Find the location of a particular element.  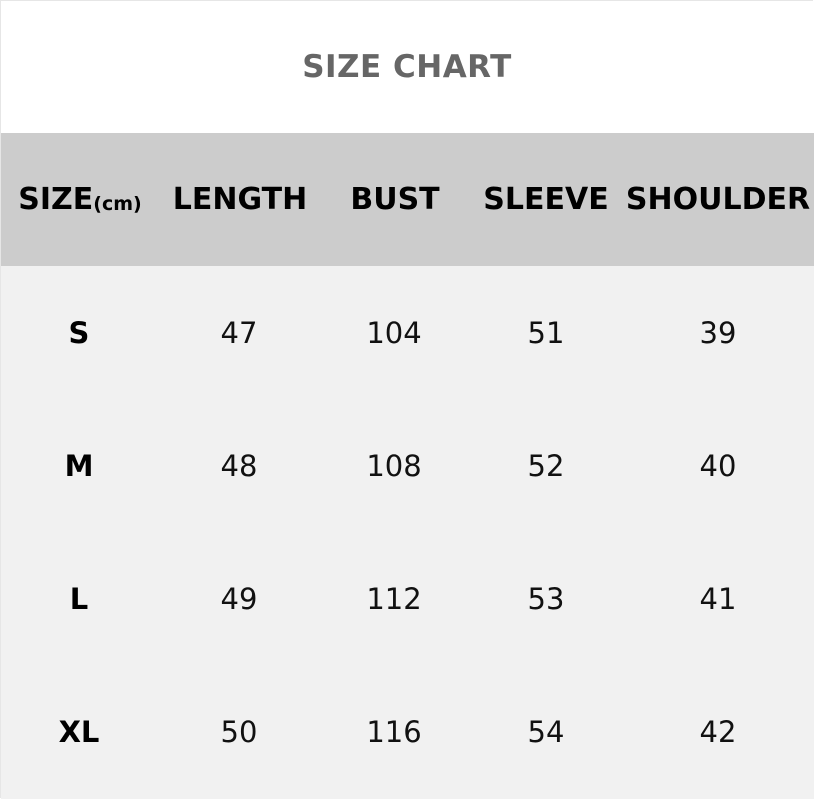

cell-bust: 104 is located at coordinates (394, 332).